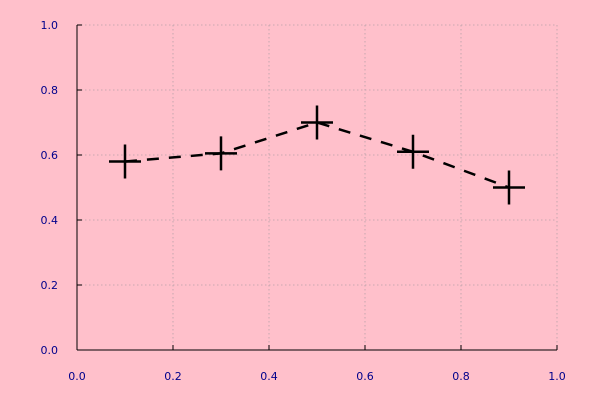  I want to click on x-tick-label: 0.8, so click(461, 376).